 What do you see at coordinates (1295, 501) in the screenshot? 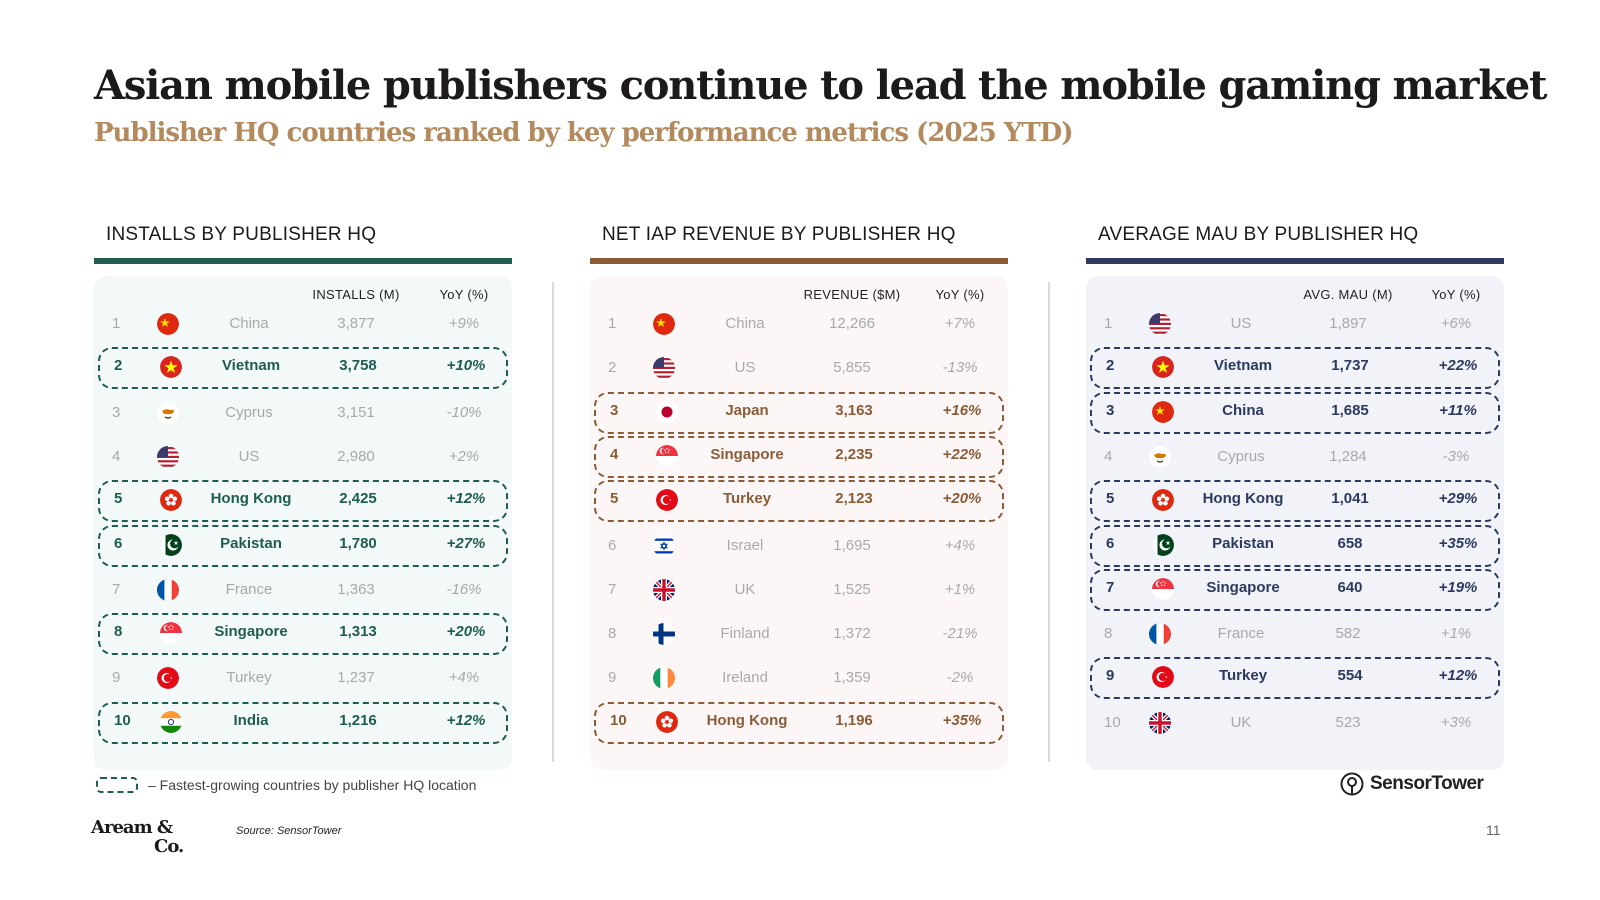
I see `highlighted-table-row: 5 Hong Kong 1,041 +29%` at bounding box center [1295, 501].